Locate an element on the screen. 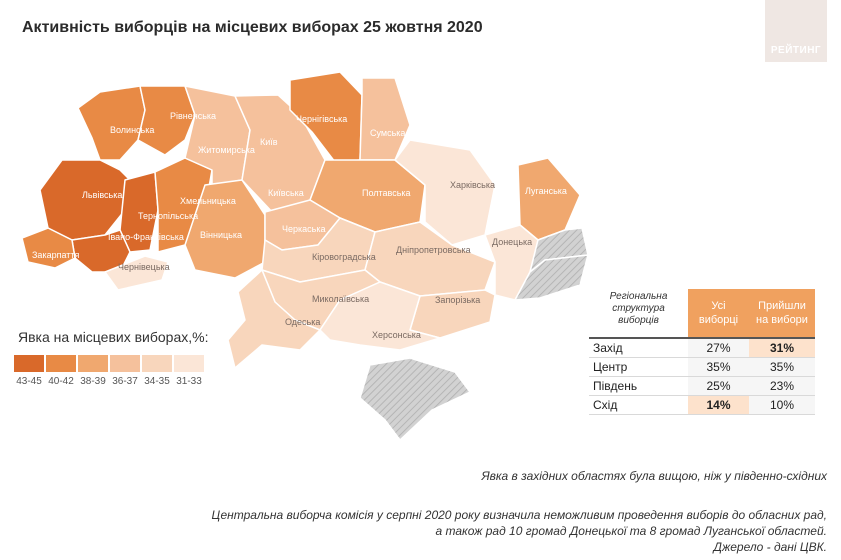 Image resolution: width=841 pixels, height=560 pixels. table-row: Південь 25% 23% is located at coordinates (702, 386).